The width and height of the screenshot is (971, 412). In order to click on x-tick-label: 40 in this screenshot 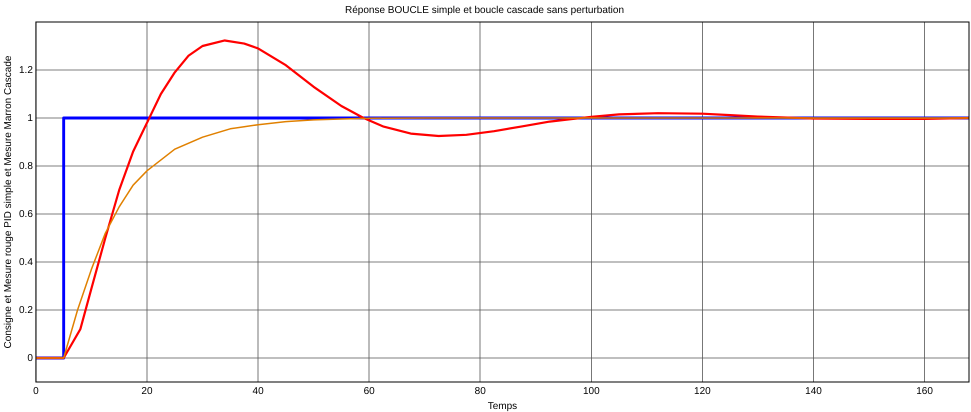, I will do `click(258, 391)`.